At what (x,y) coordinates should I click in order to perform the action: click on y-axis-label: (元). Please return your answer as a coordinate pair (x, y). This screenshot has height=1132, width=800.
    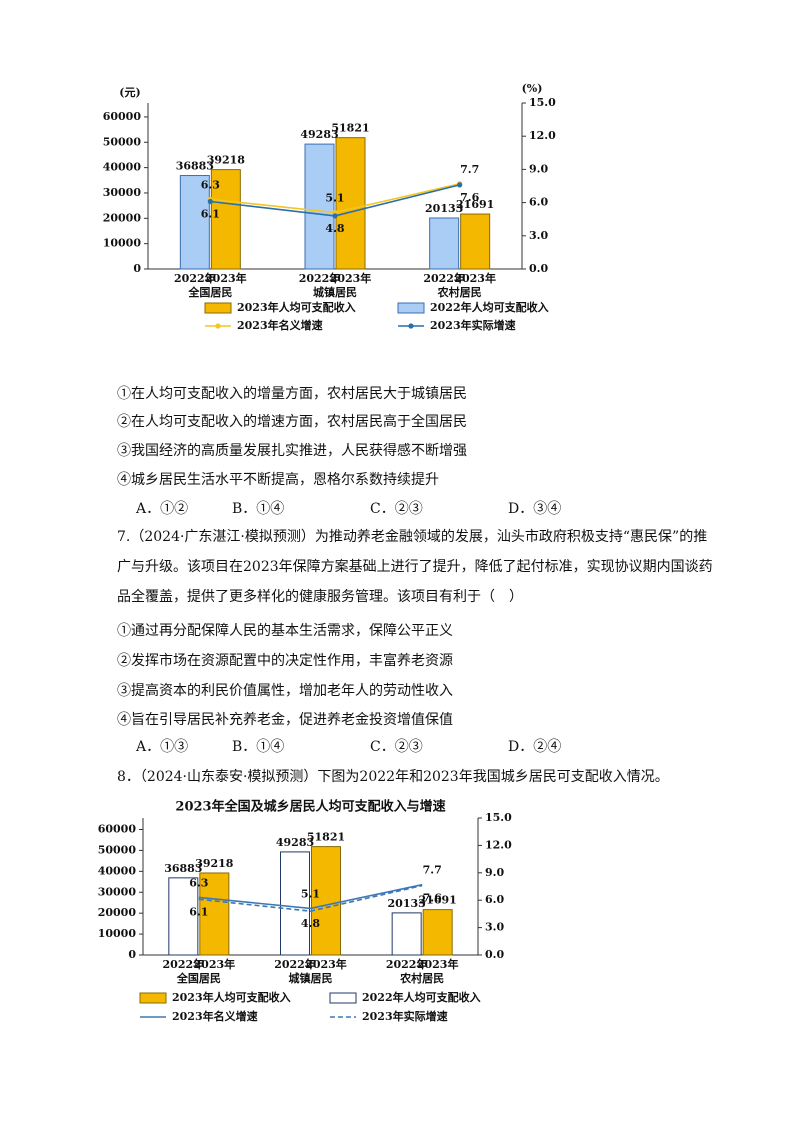
    Looking at the image, I should click on (129, 92).